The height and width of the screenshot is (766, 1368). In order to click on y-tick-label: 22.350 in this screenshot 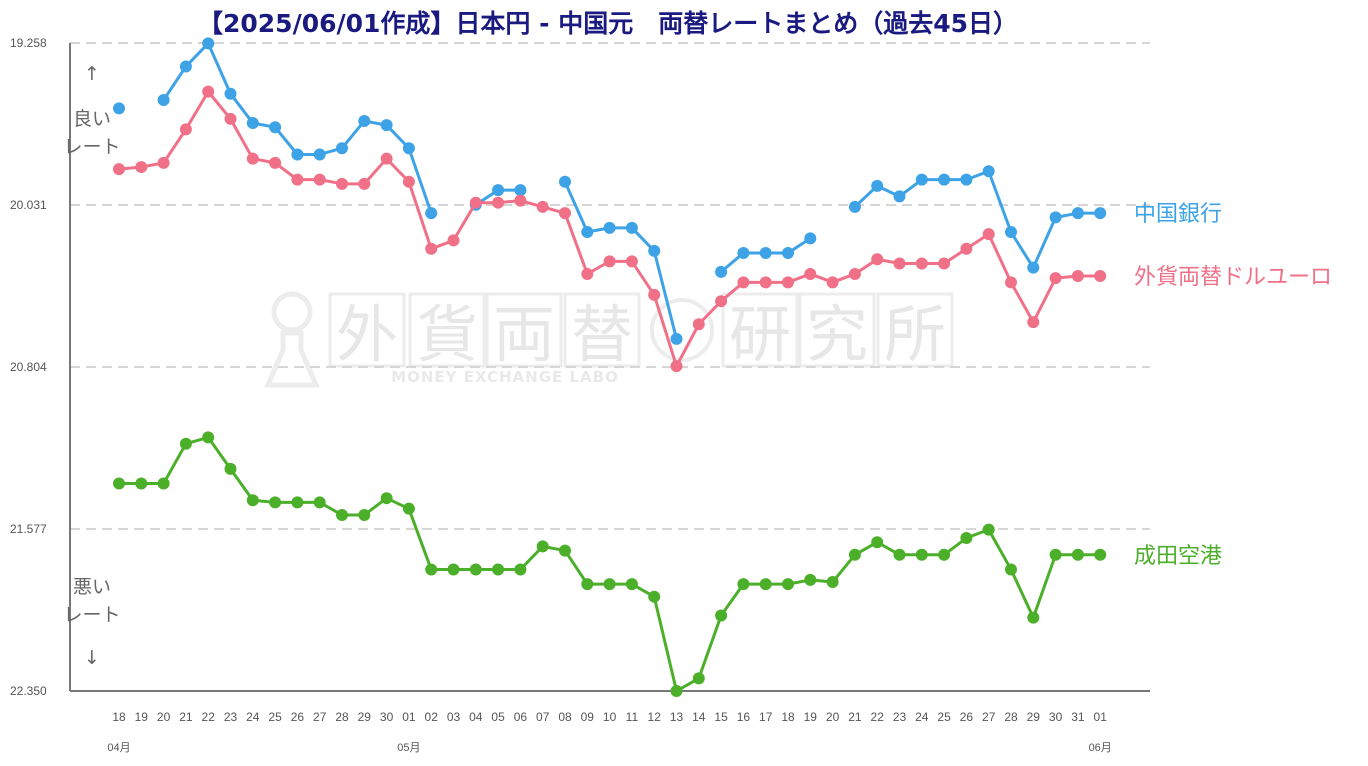, I will do `click(28, 691)`.